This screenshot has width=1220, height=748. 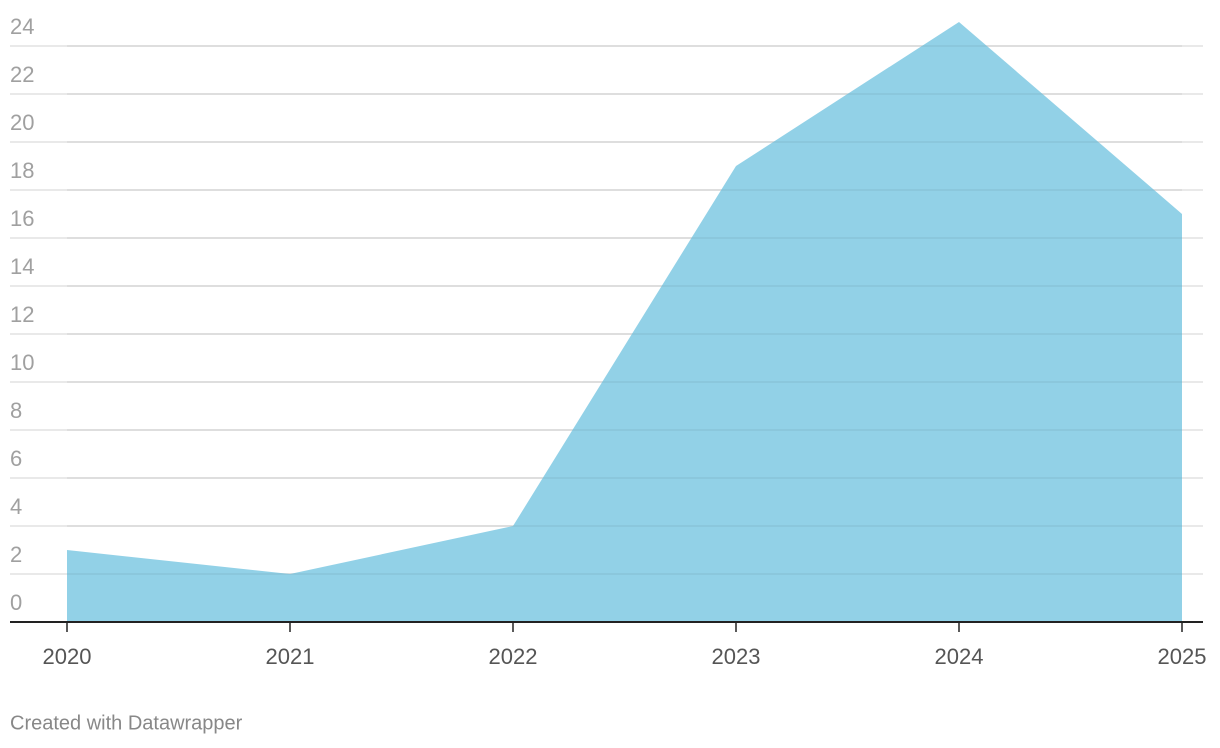 I want to click on x-tick-label: 2021, so click(x=290, y=656).